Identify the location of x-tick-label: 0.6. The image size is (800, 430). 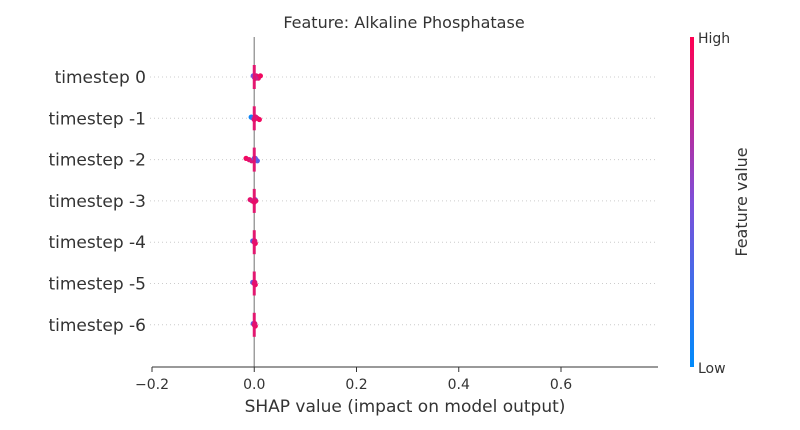
(561, 385).